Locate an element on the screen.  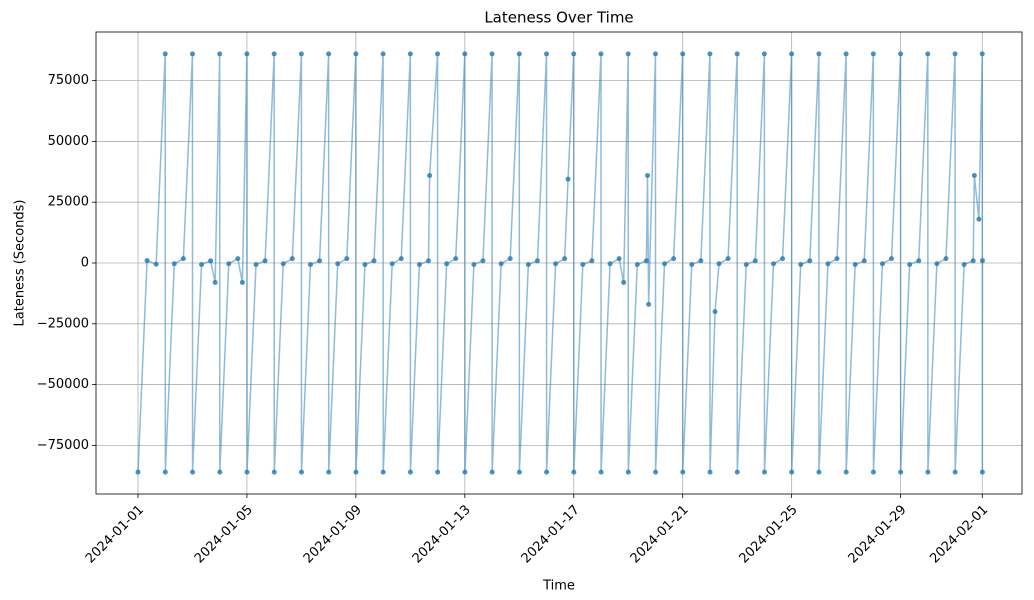
x-tick-label: 2024-01-09 is located at coordinates (333, 534).